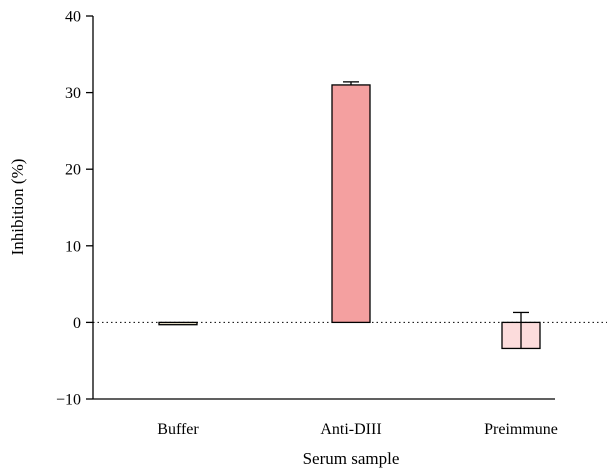 This screenshot has width=607, height=470. Describe the element at coordinates (350, 429) in the screenshot. I see `x-tick-label: Anti-DIII` at that location.